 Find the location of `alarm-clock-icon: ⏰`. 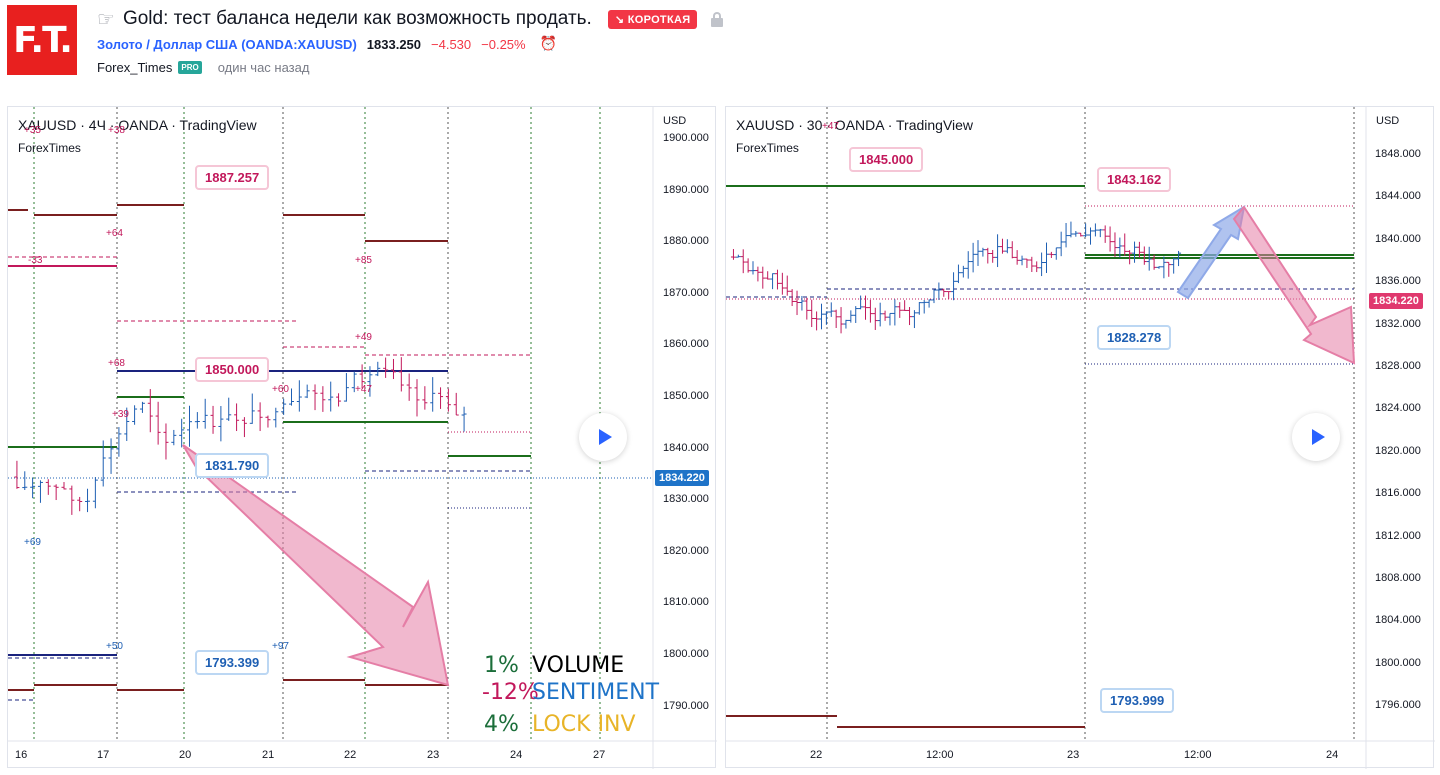

alarm-clock-icon: ⏰ is located at coordinates (548, 44).